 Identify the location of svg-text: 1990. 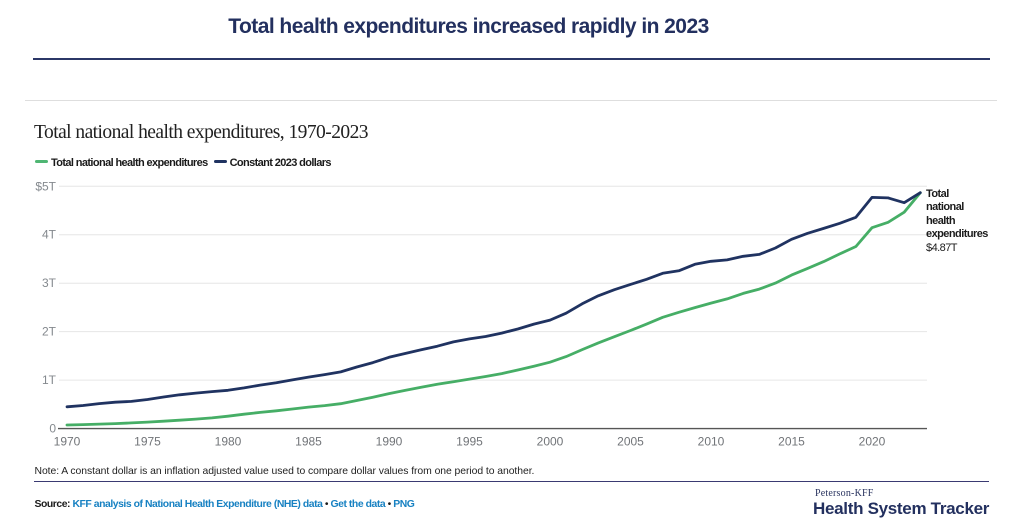
(389, 442).